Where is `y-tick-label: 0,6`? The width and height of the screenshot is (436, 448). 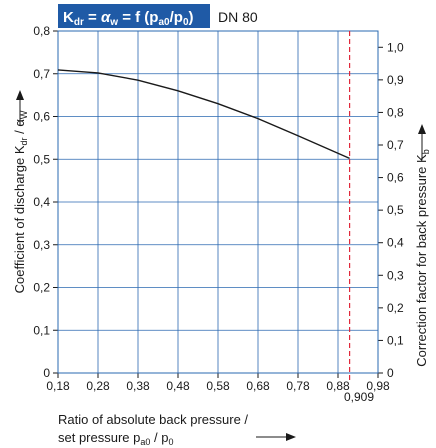
y-tick-label: 0,6 is located at coordinates (41, 117).